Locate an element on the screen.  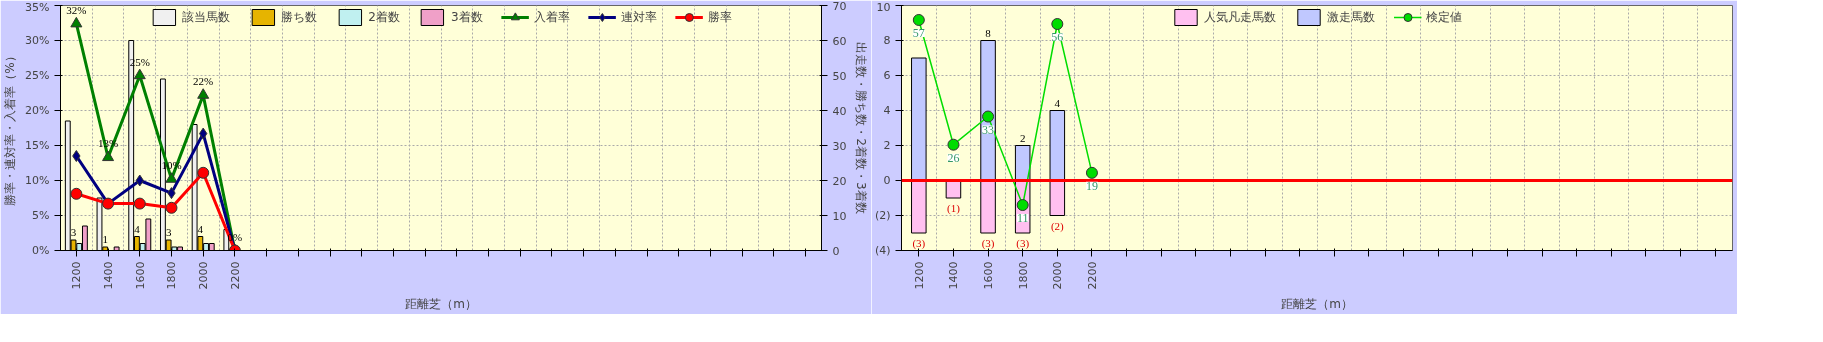
legend-label: 入着率 is located at coordinates (551, 17).